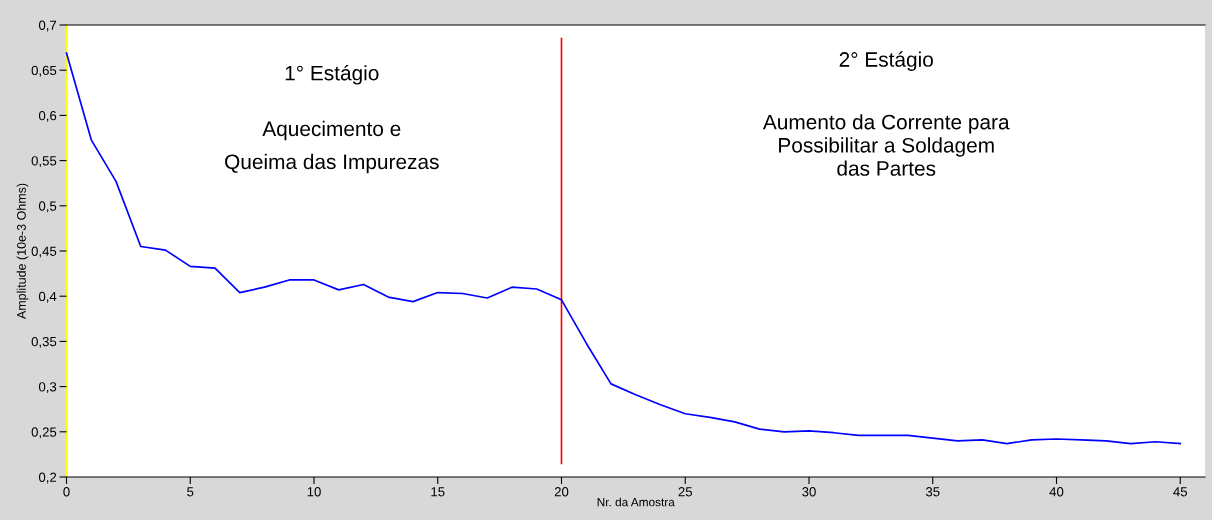 The image size is (1212, 520). Describe the element at coordinates (47, 26) in the screenshot. I see `y-tick-label: 0,7` at that location.